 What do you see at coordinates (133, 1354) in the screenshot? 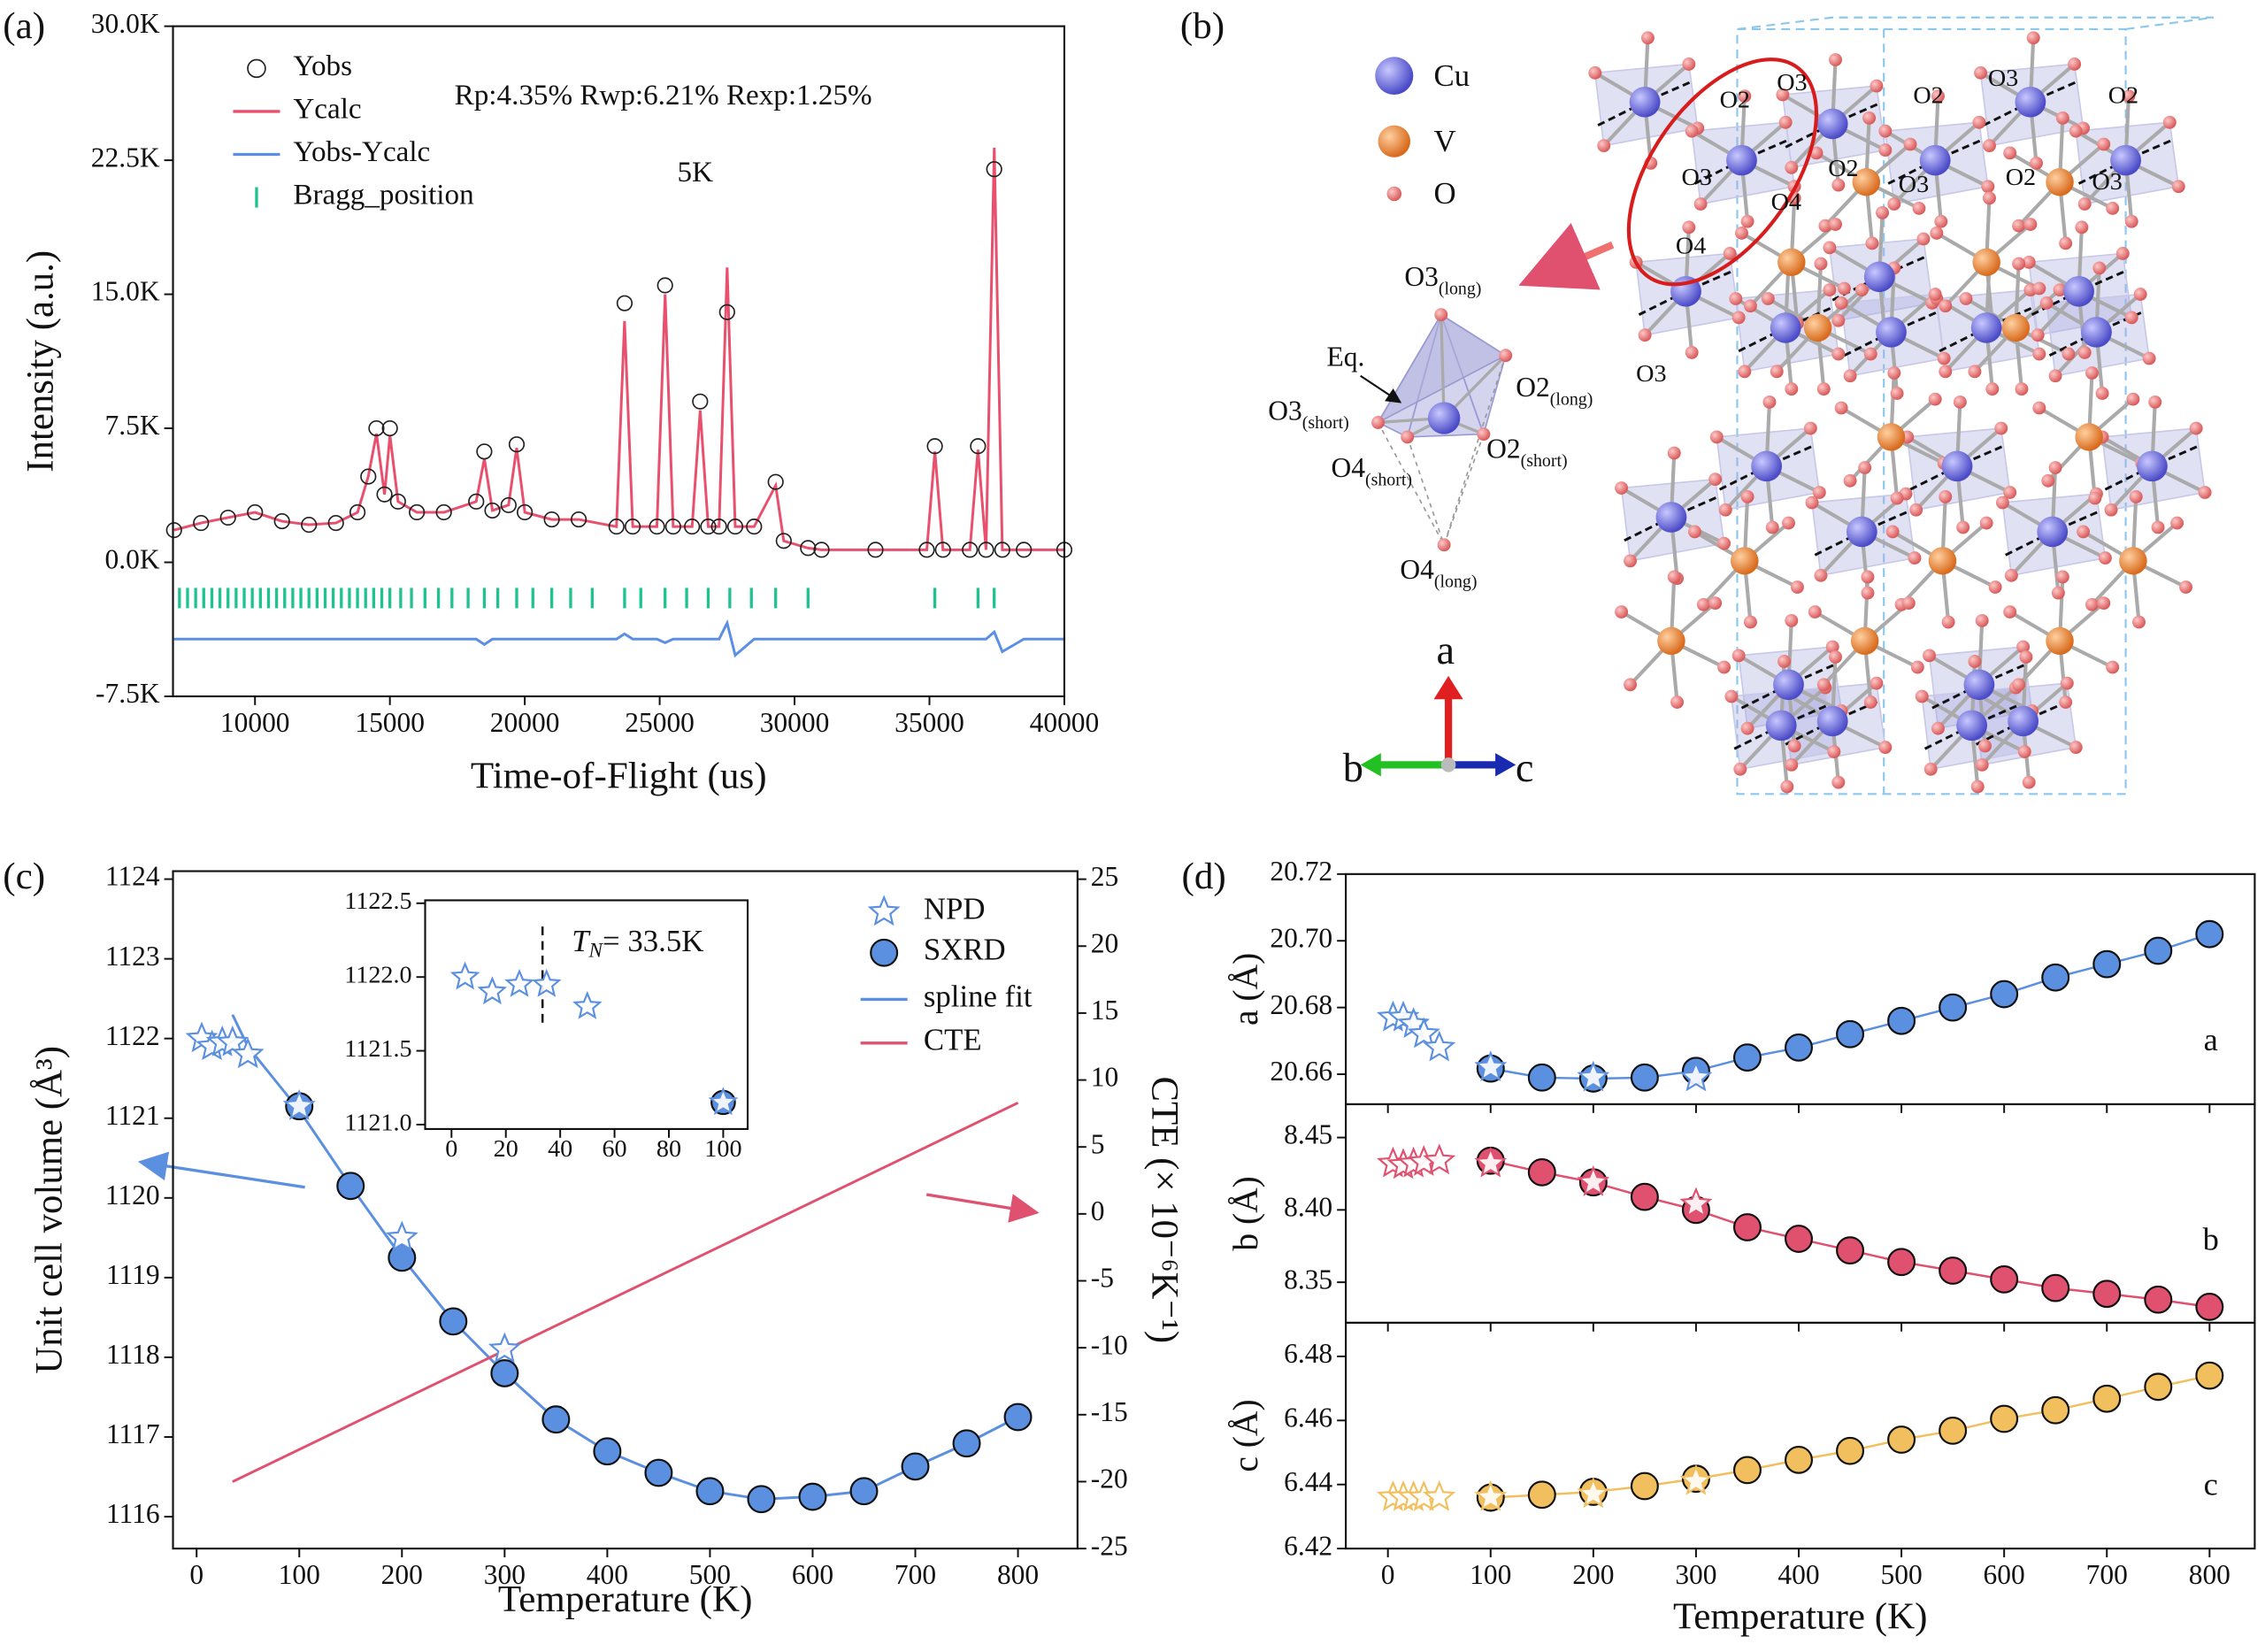
I see `y-tick-label: 1118` at bounding box center [133, 1354].